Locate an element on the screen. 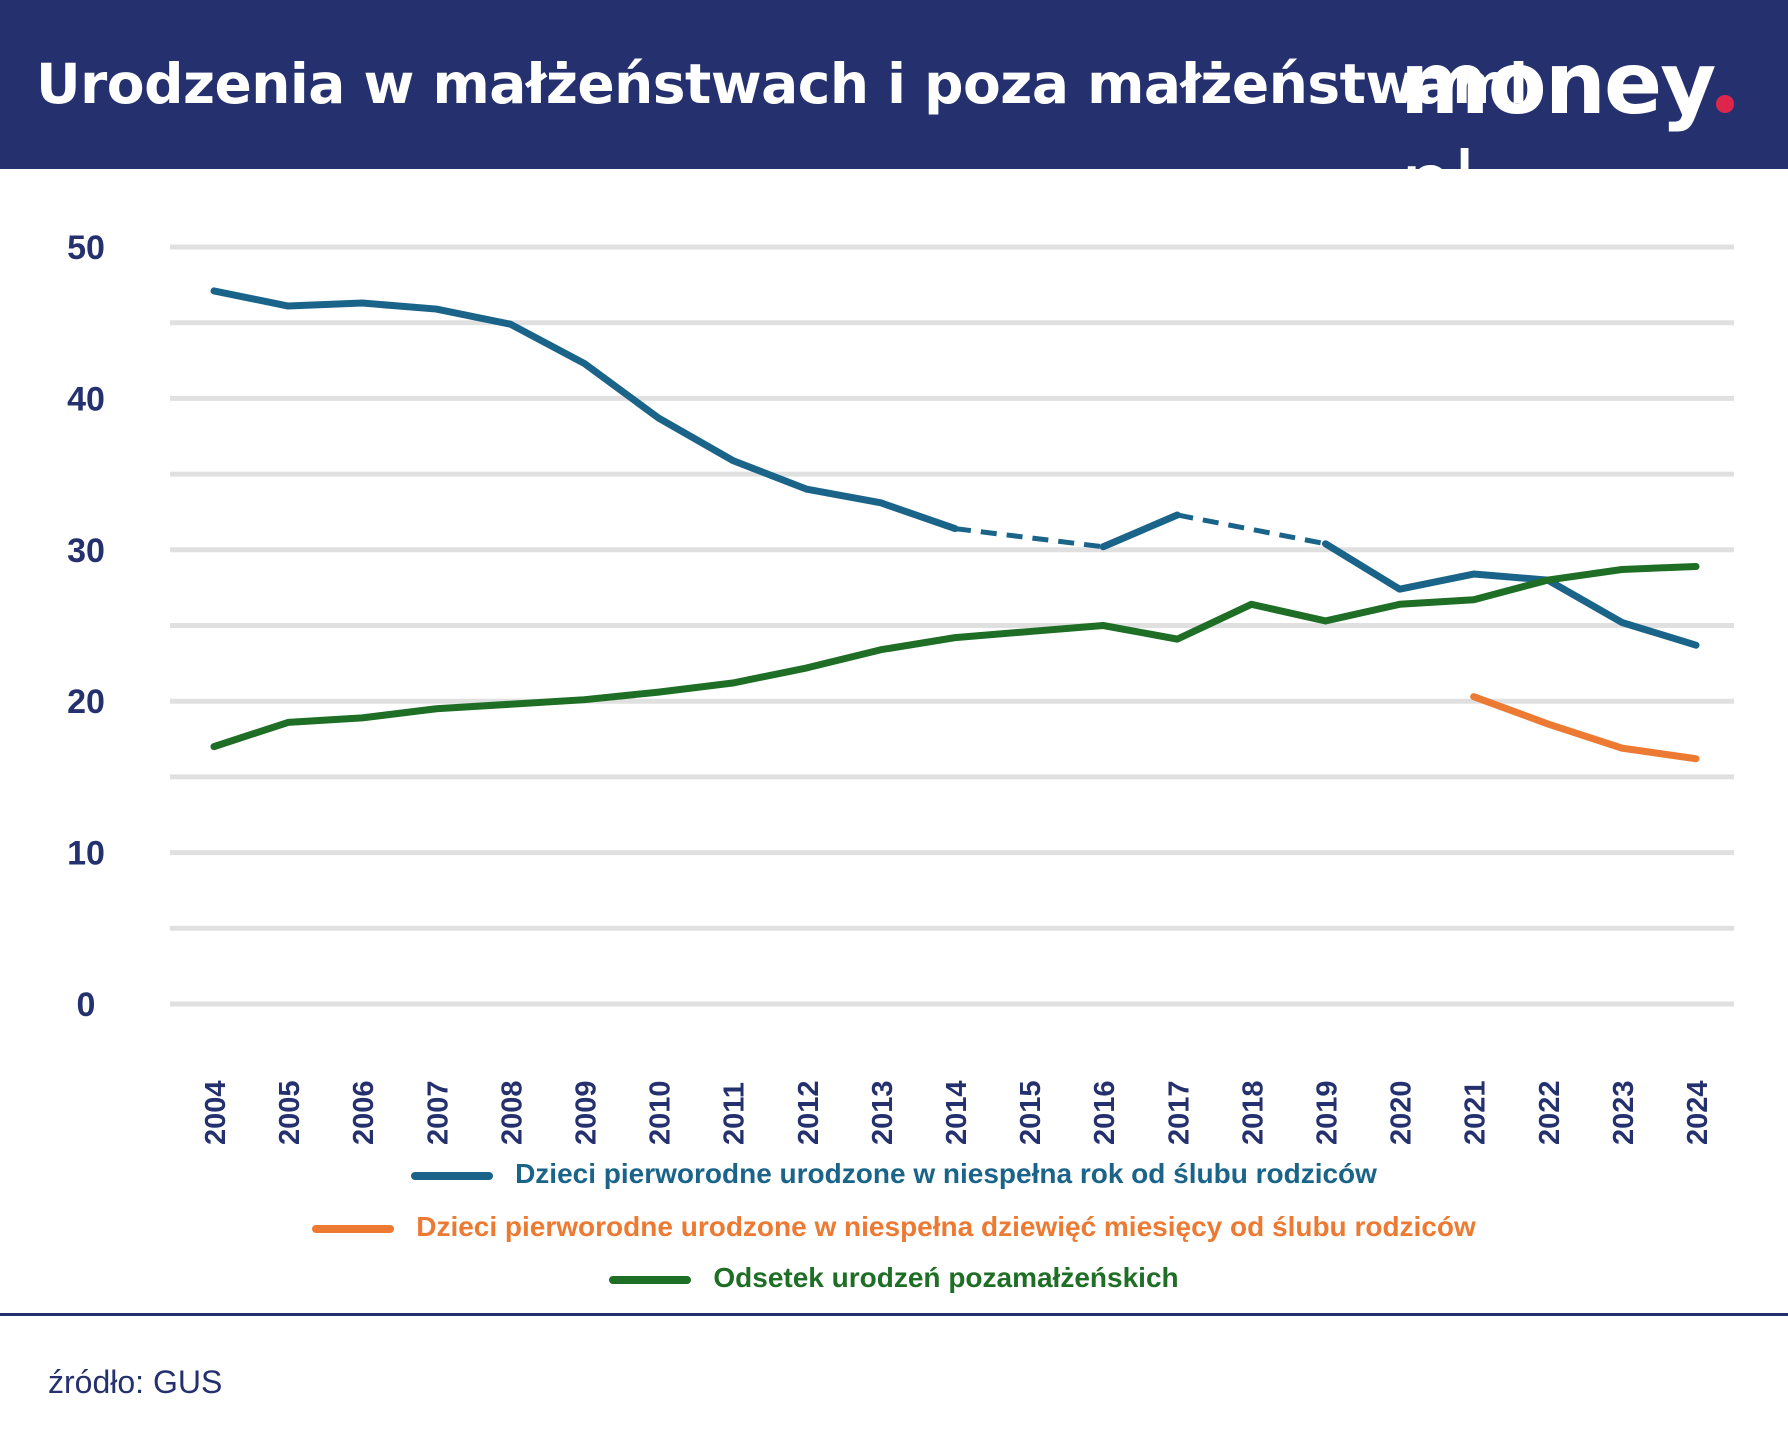 The width and height of the screenshot is (1788, 1440). x-tick-label: 2007 is located at coordinates (438, 1112).